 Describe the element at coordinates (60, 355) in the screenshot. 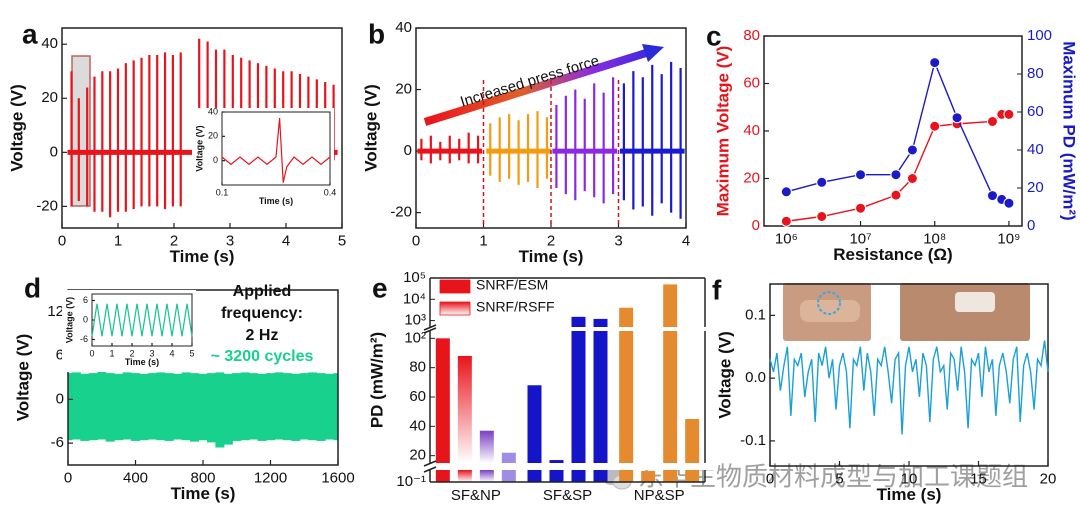

I see `y-tick-label: 6` at that location.